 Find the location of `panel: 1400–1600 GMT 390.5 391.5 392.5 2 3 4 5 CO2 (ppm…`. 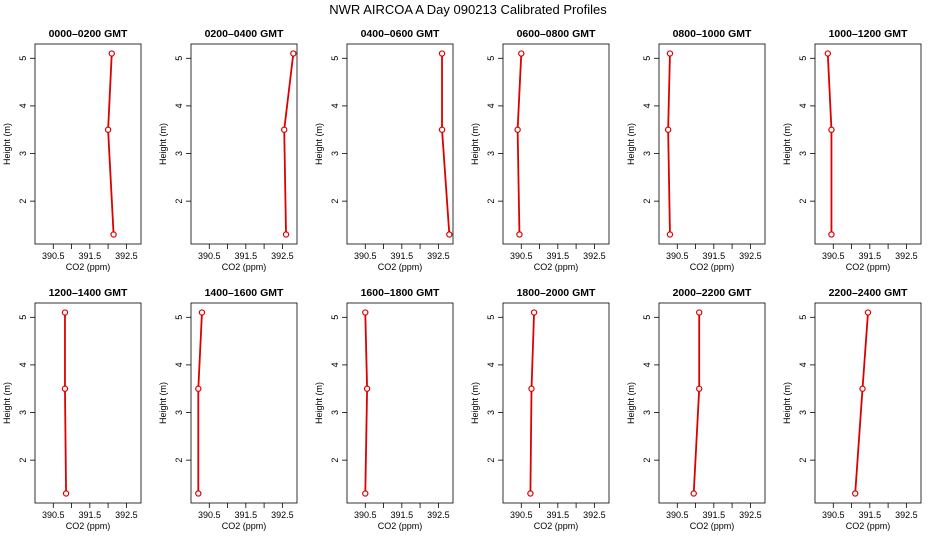

panel: 1400–1600 GMT 390.5 391.5 392.5 2 3 4 5 CO2 (ppm… is located at coordinates (228, 409).